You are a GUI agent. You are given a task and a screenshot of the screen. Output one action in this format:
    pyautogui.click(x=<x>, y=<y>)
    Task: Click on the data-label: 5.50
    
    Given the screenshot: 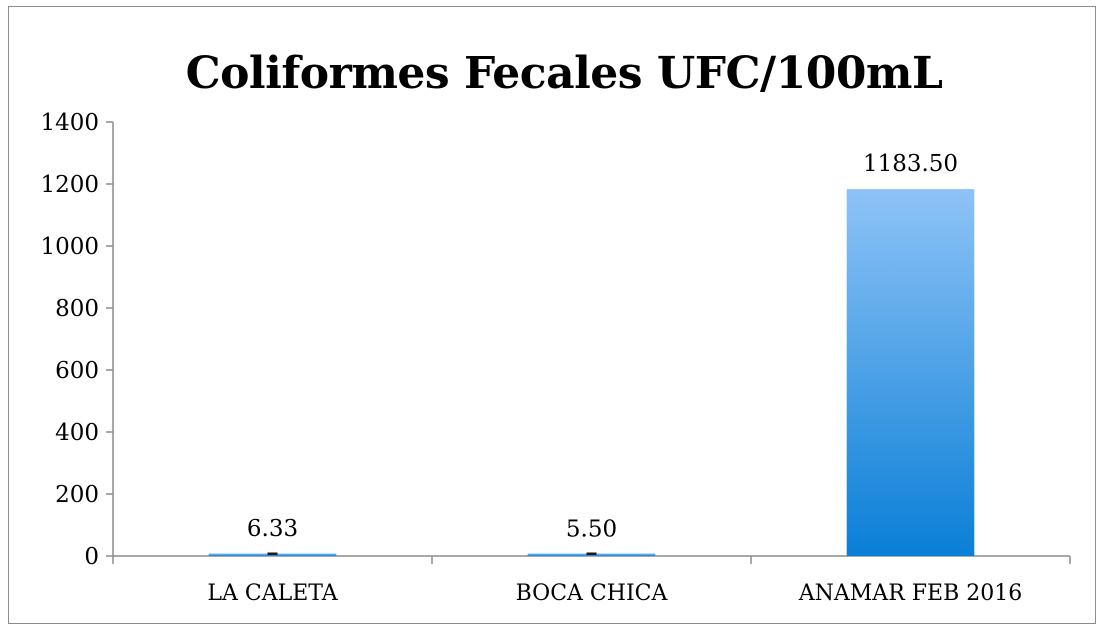 What is the action you would take?
    pyautogui.click(x=591, y=529)
    